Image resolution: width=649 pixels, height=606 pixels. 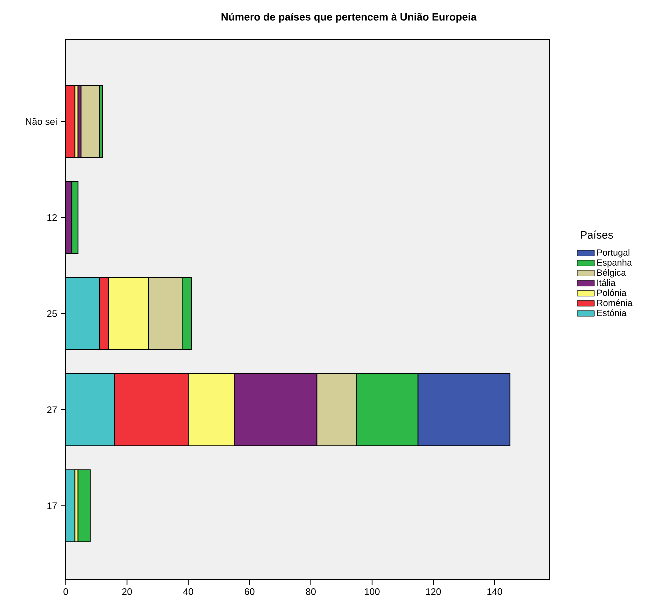 I want to click on x-tick-label: 80, so click(x=311, y=592).